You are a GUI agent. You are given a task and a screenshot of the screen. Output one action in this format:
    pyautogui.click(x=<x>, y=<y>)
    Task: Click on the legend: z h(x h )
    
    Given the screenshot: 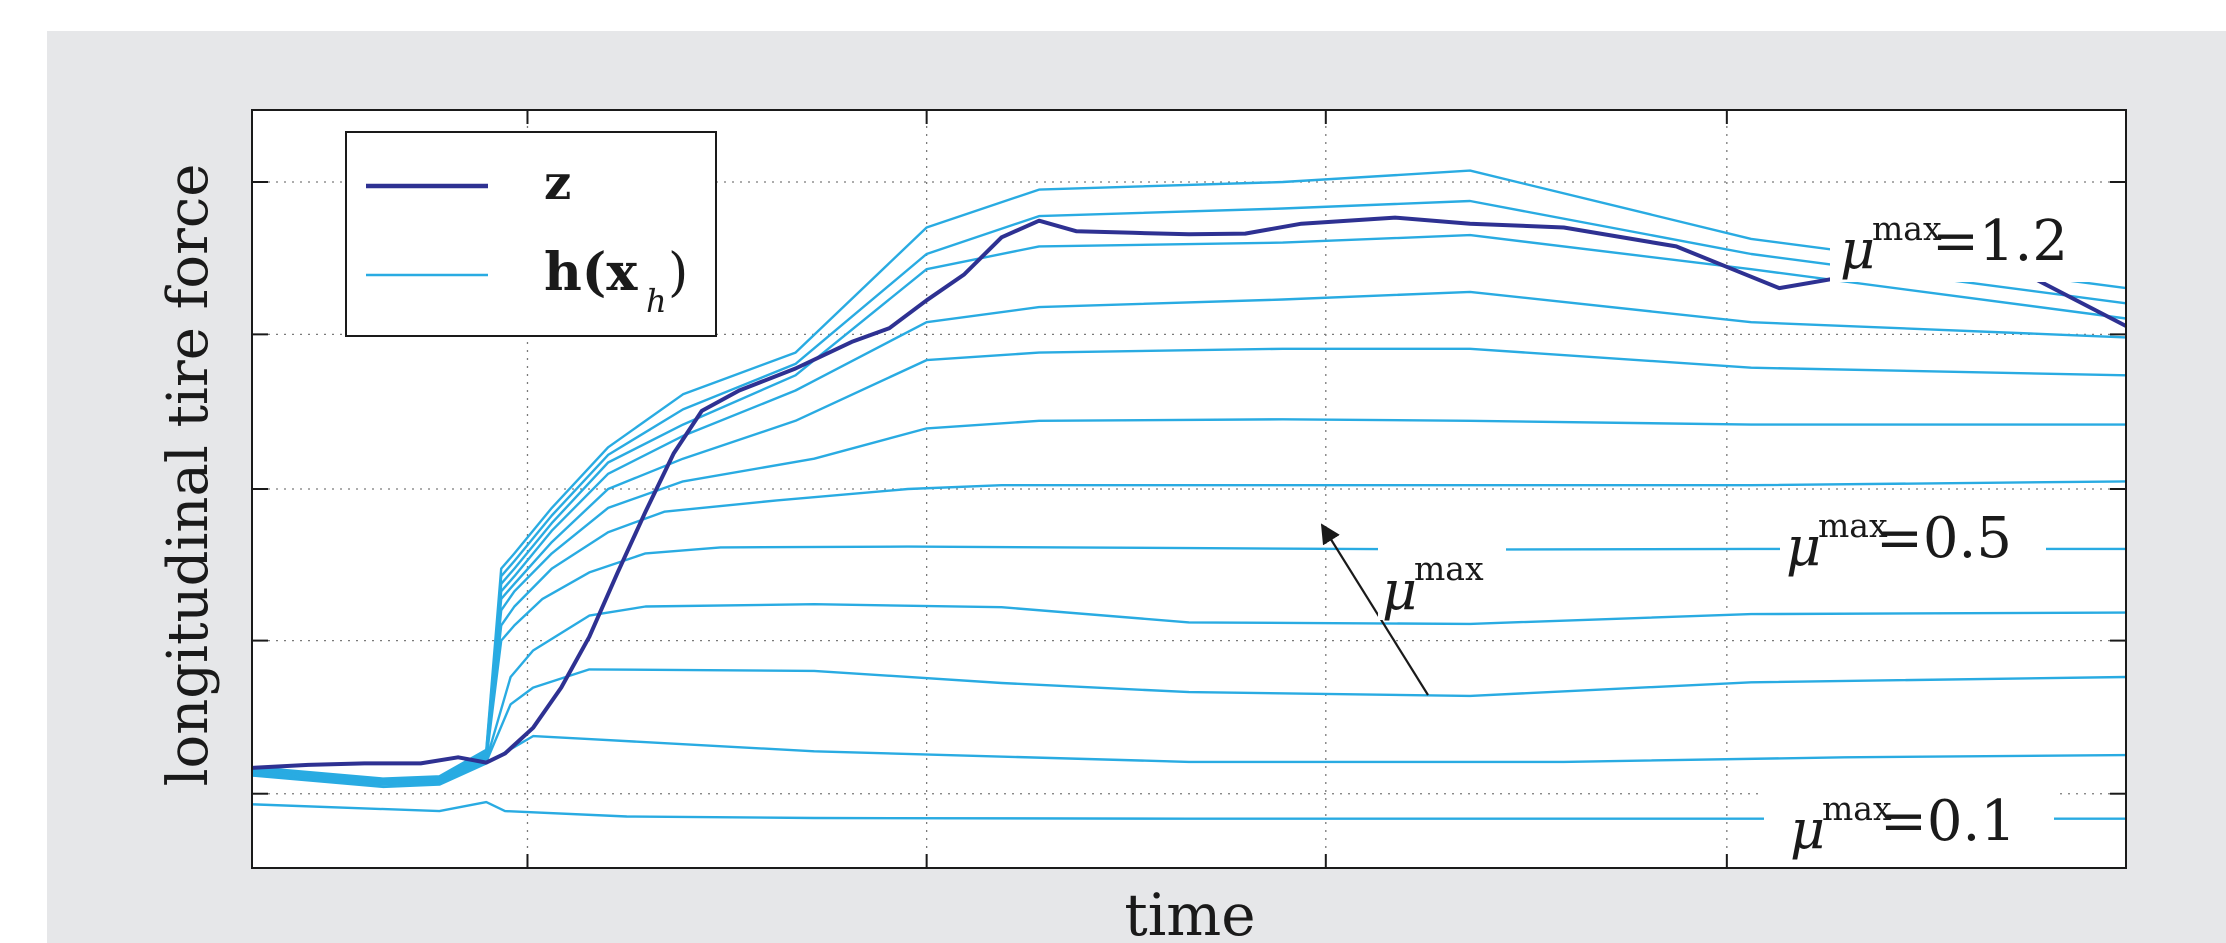 What is the action you would take?
    pyautogui.click(x=531, y=234)
    